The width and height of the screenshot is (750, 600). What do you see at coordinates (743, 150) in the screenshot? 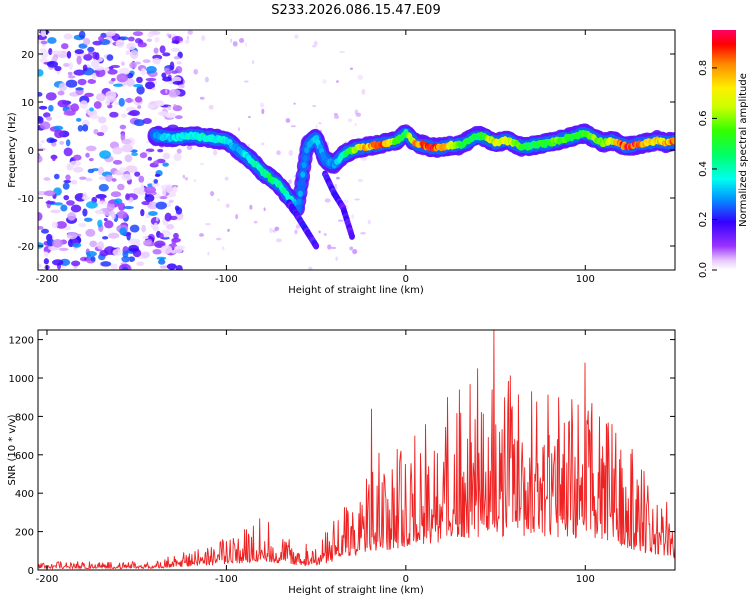
I see `colorbar-label: Normalized spectral amplitude` at bounding box center [743, 150].